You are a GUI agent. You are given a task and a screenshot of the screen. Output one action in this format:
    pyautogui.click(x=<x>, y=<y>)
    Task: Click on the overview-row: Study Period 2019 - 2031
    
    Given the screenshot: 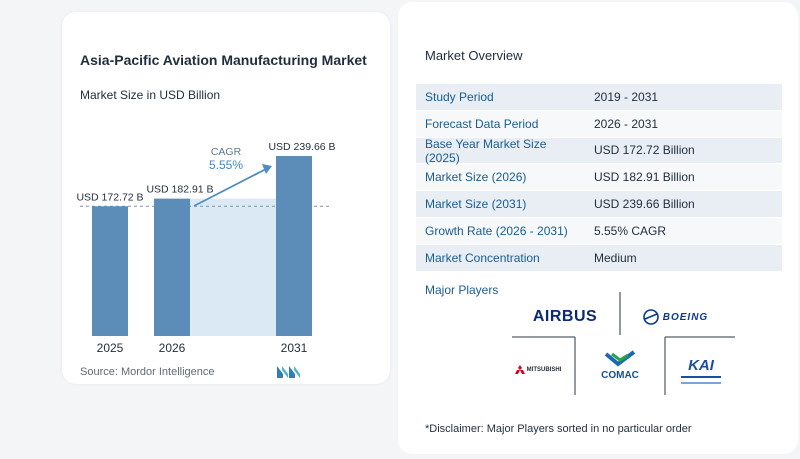 What is the action you would take?
    pyautogui.click(x=599, y=97)
    